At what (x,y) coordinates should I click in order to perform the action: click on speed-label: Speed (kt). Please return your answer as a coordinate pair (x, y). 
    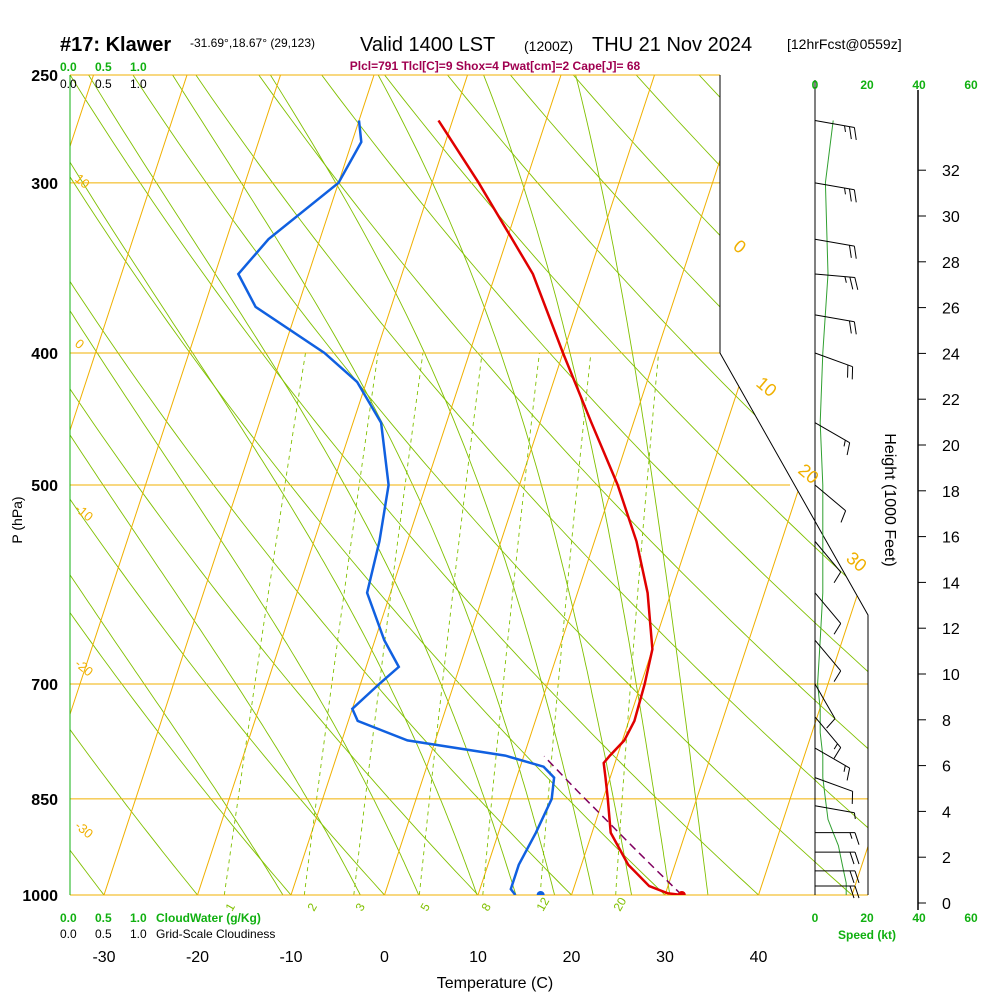
    Looking at the image, I should click on (867, 935).